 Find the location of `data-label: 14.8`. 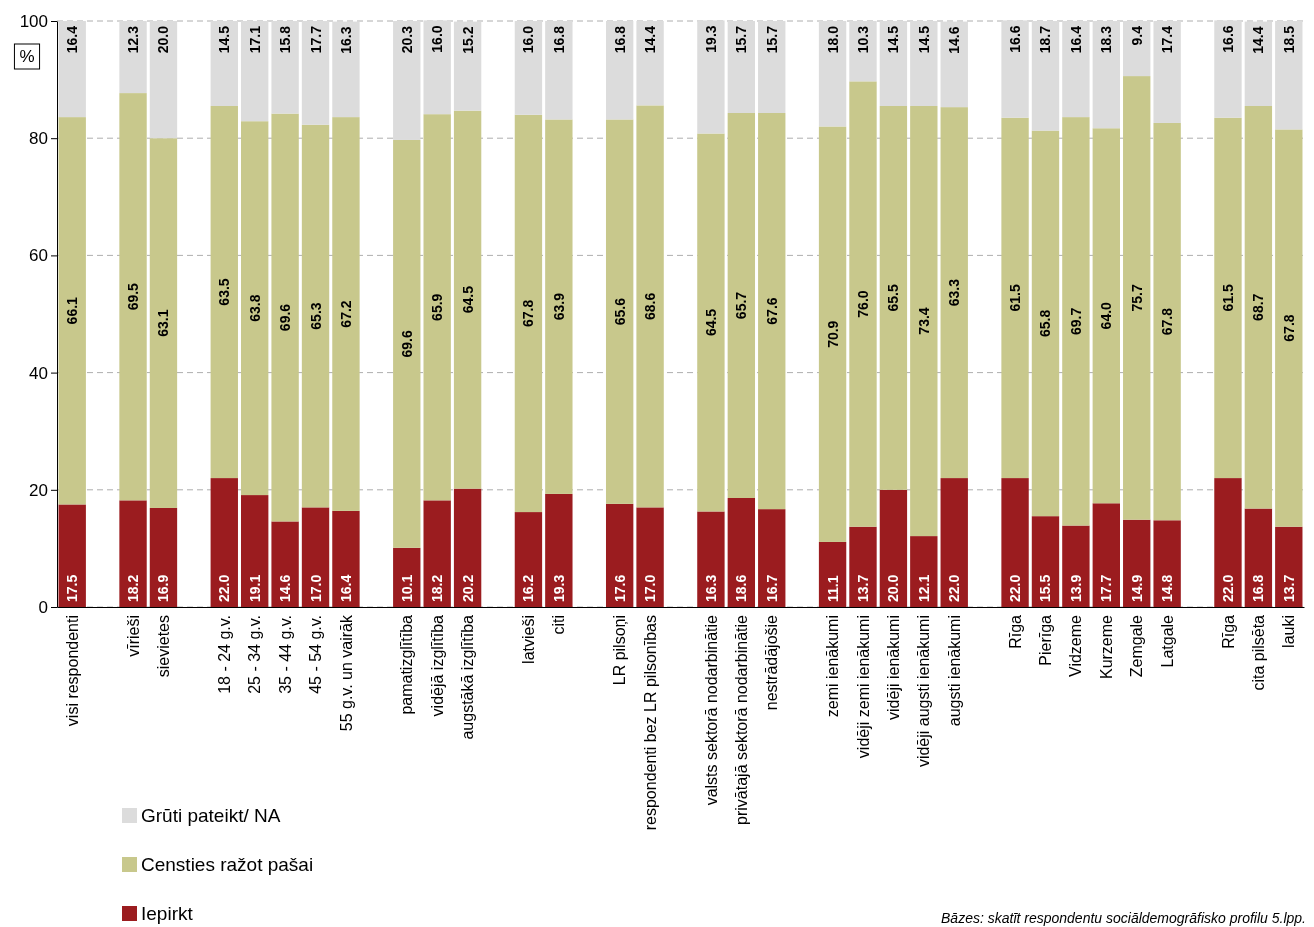

data-label: 14.8 is located at coordinates (1167, 588).